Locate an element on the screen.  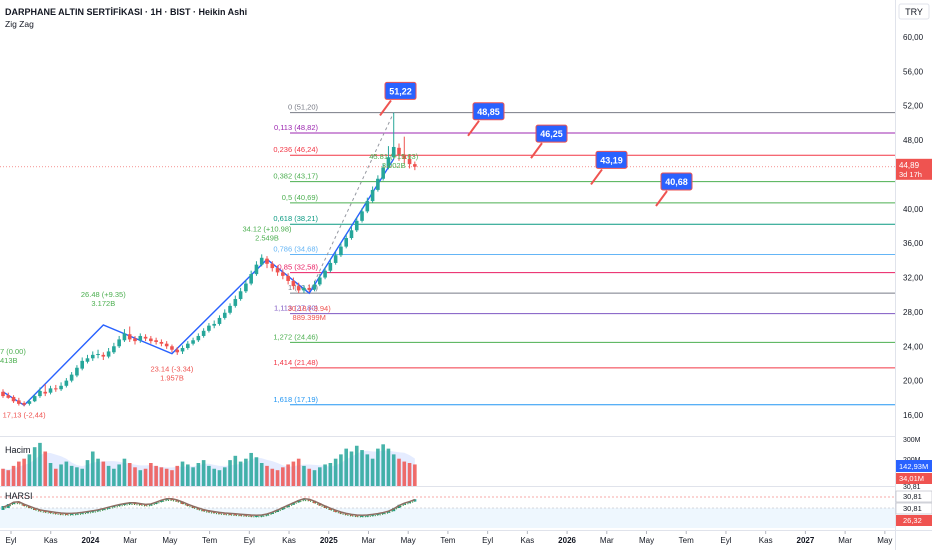
volume-pane is located at coordinates (209, 464).